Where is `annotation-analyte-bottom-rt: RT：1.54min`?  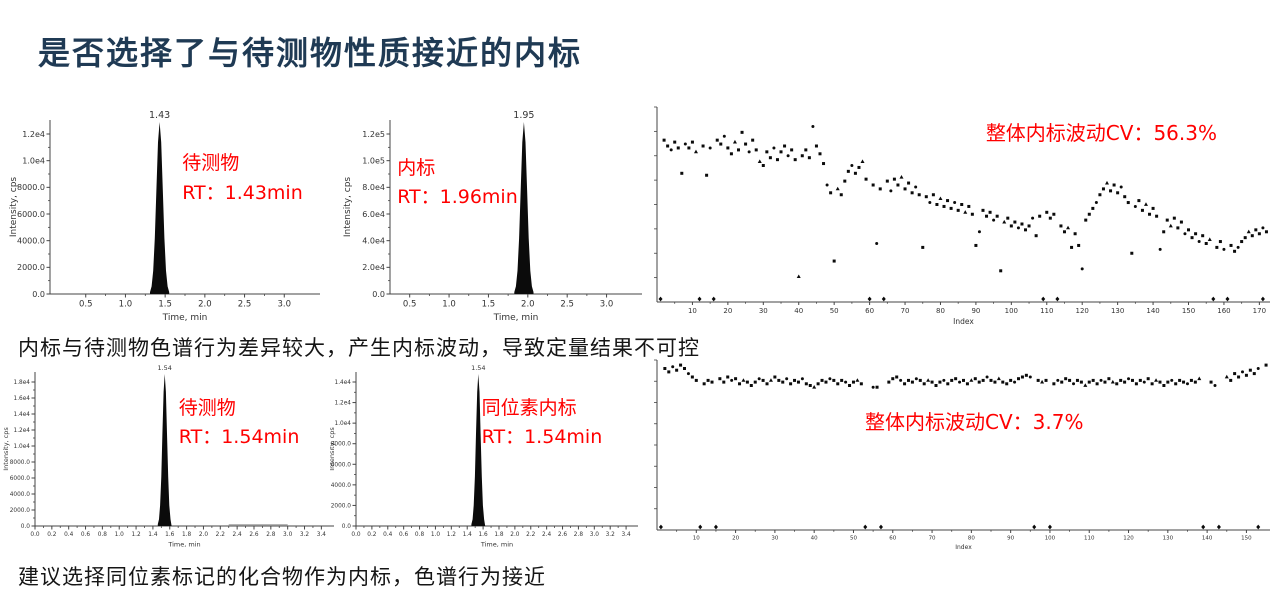
annotation-analyte-bottom-rt: RT：1.54min is located at coordinates (239, 437).